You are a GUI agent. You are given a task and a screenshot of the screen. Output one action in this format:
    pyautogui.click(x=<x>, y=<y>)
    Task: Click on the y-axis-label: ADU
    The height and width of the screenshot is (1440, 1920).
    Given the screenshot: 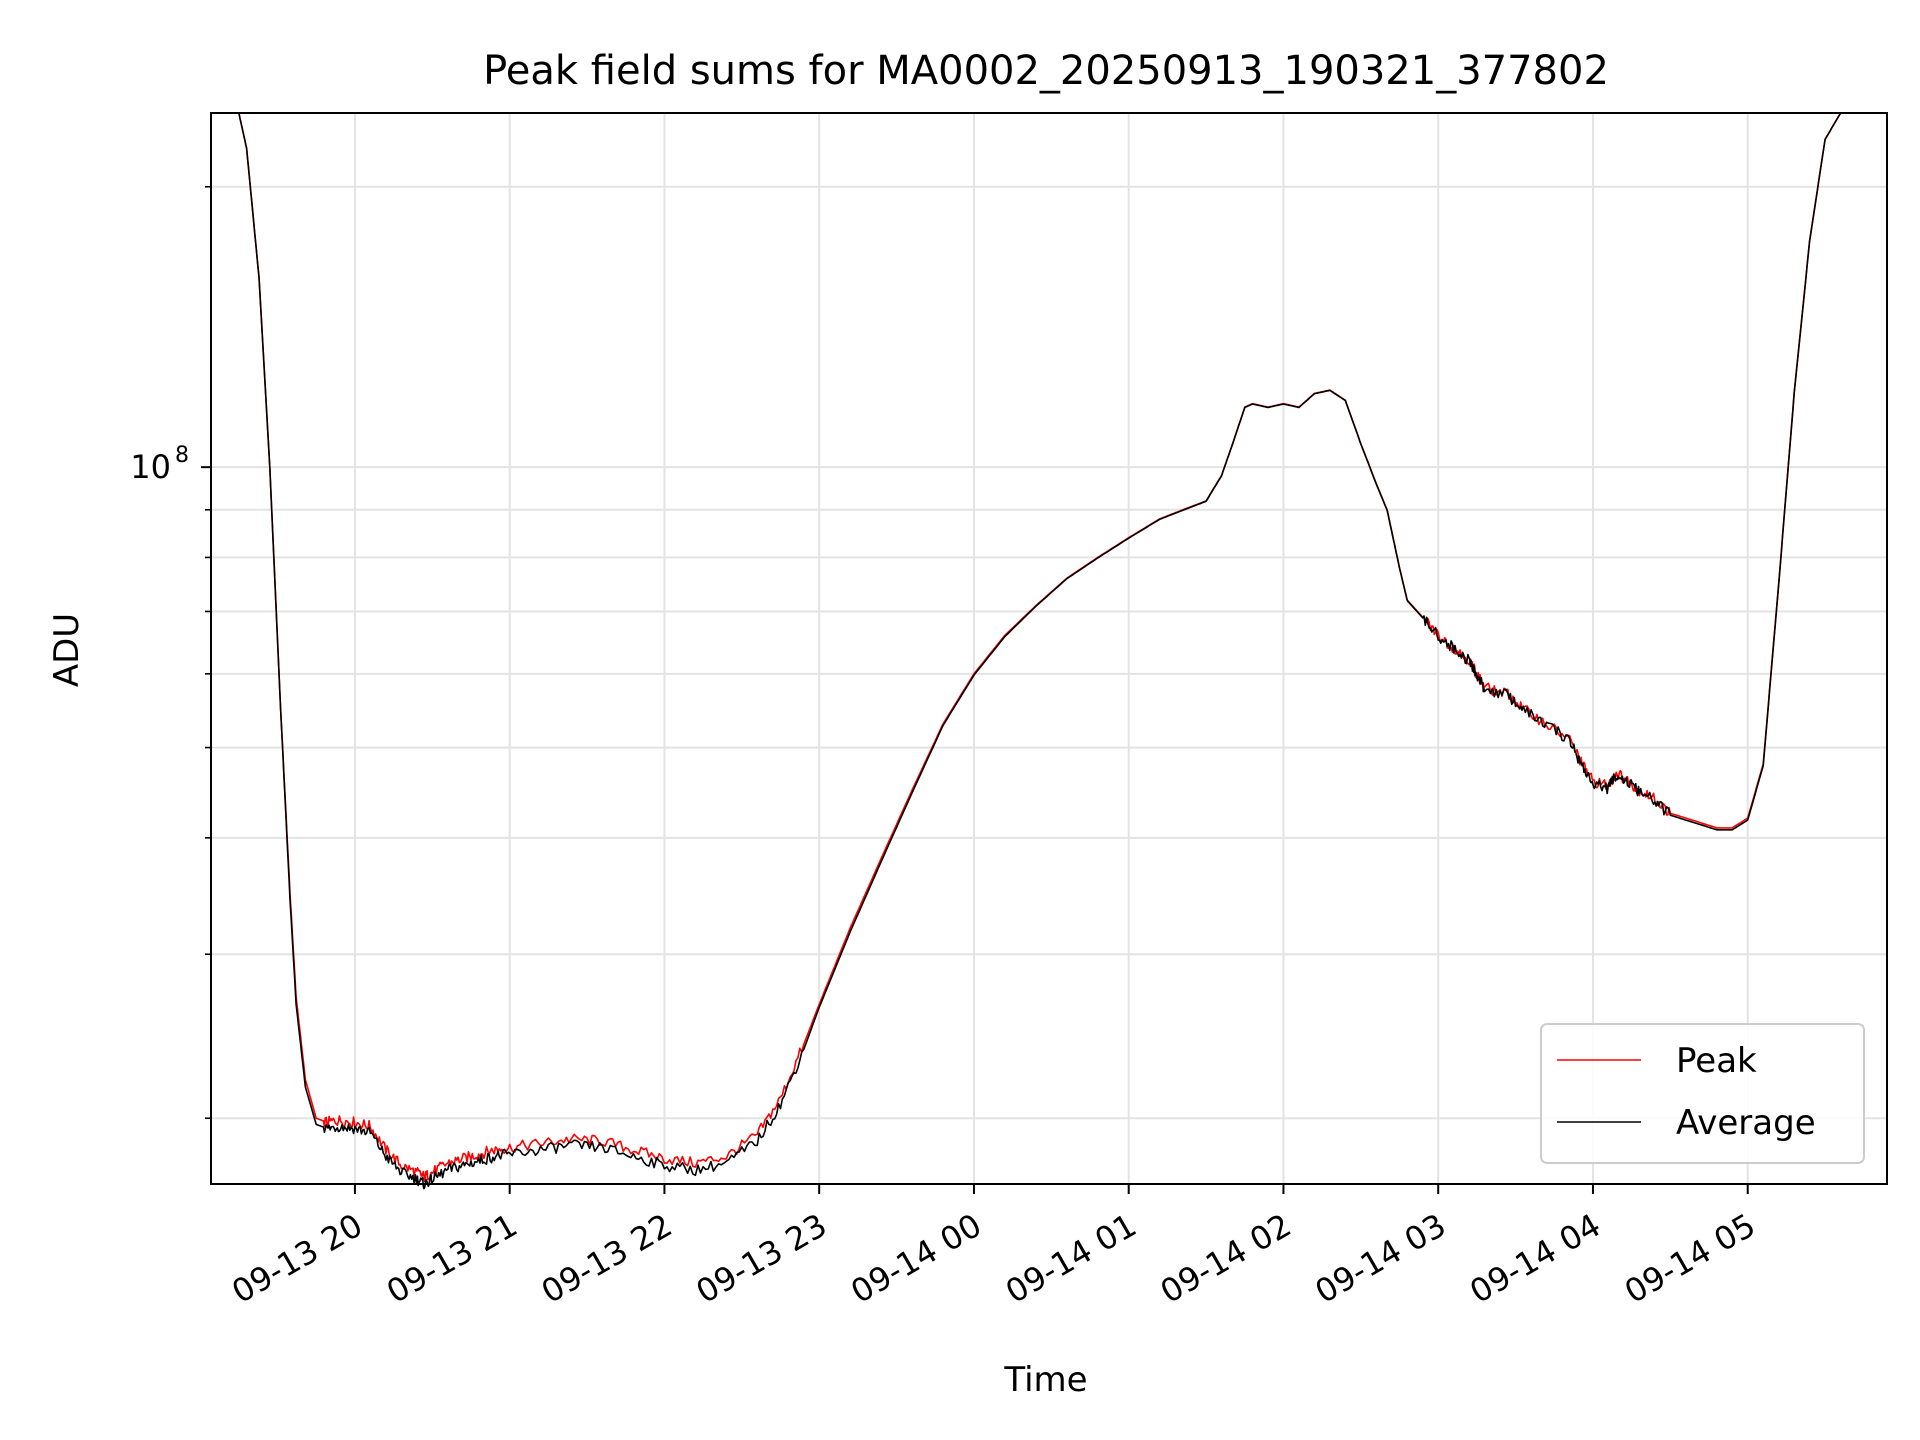 What is the action you would take?
    pyautogui.click(x=67, y=650)
    